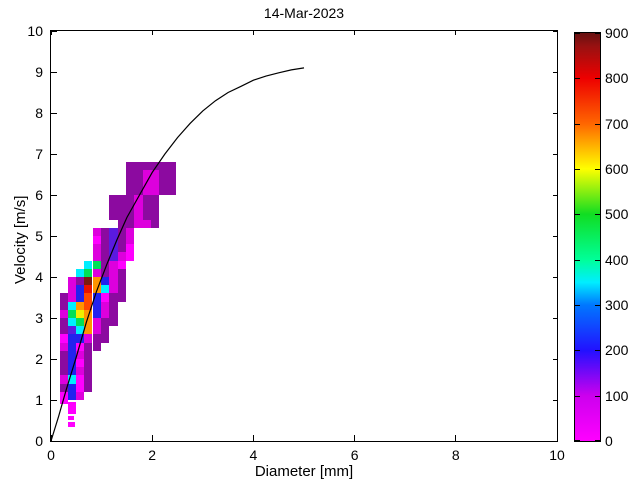 The height and width of the screenshot is (480, 640). Describe the element at coordinates (39, 318) in the screenshot. I see `y-tick-label: 3` at that location.